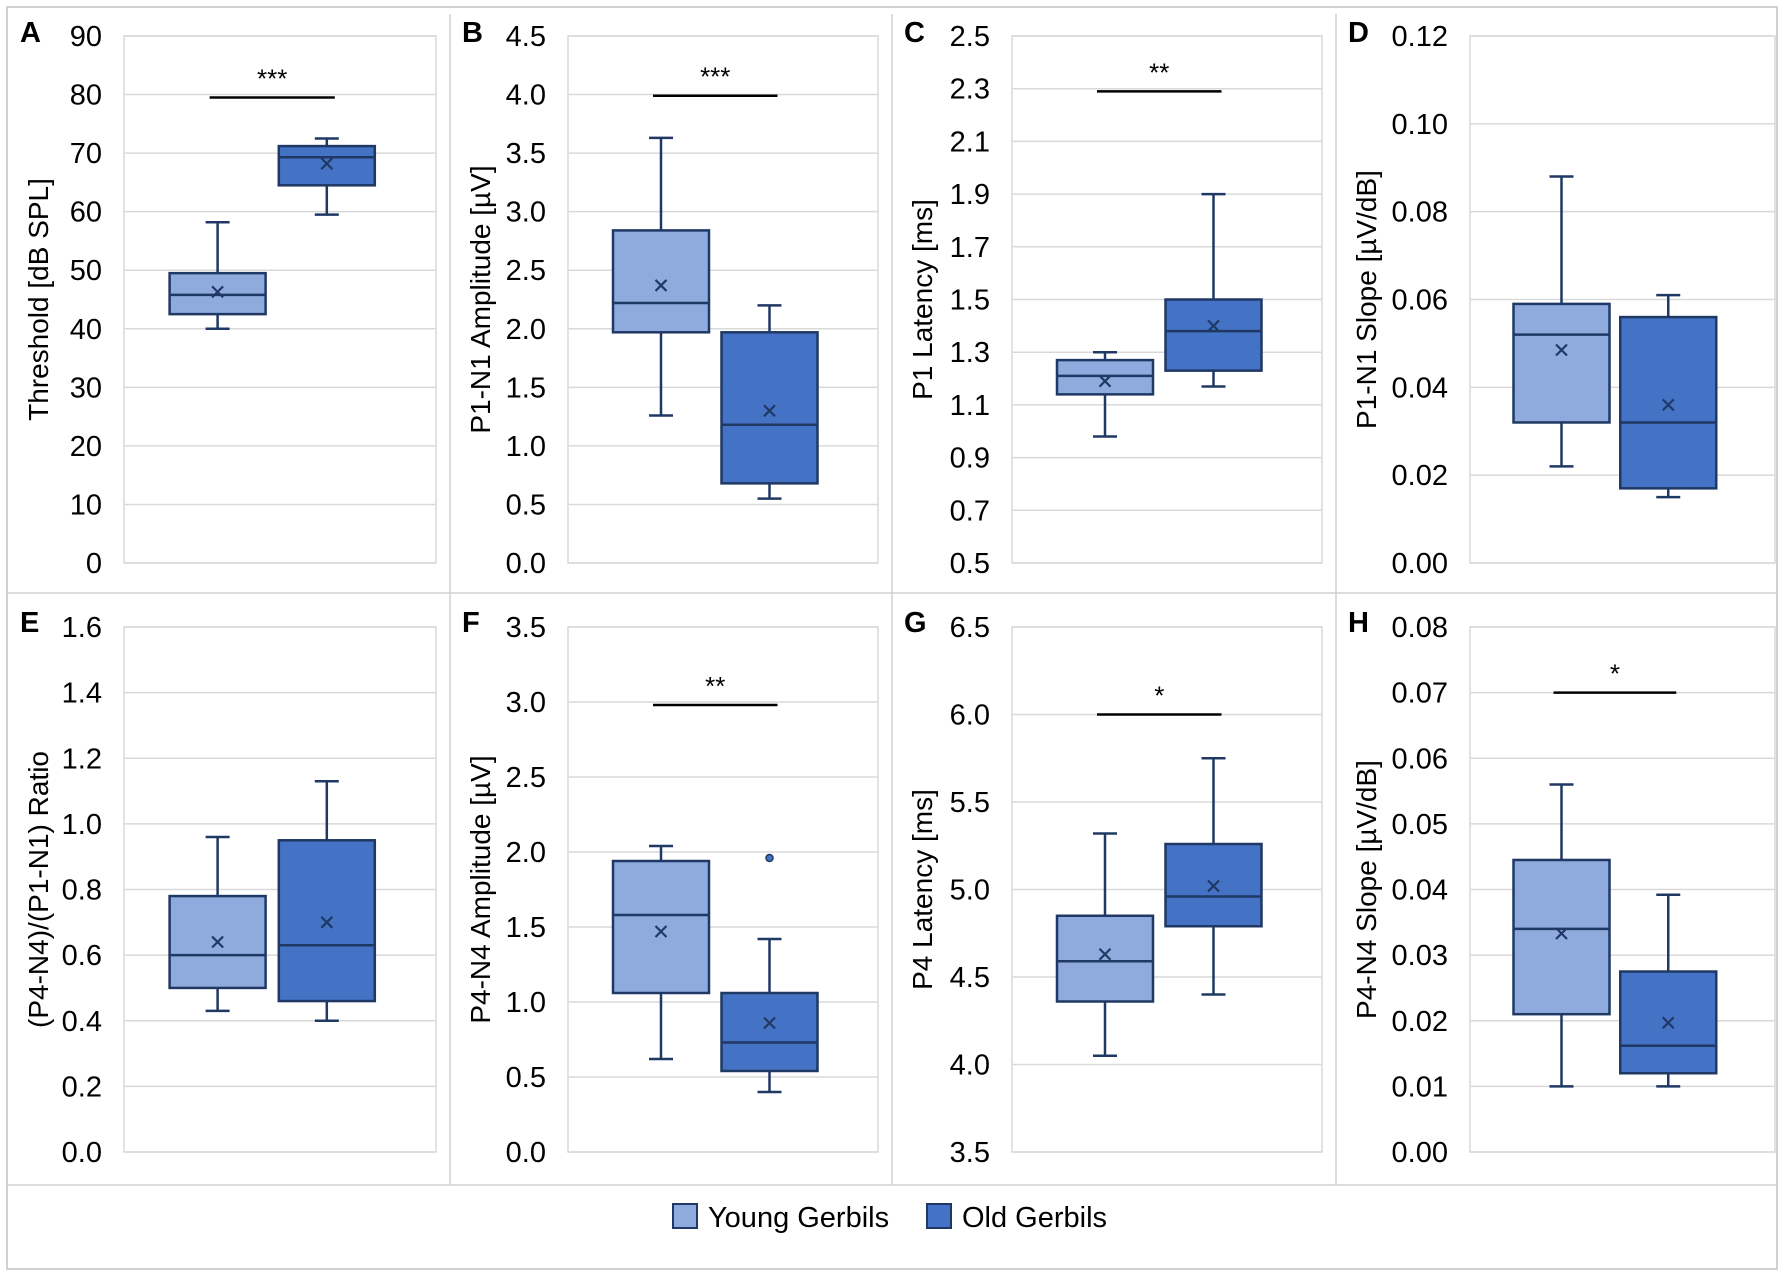 The image size is (1784, 1276). What do you see at coordinates (480, 889) in the screenshot?
I see `y-axis-label: P4-N4 Amplitude [µV]` at bounding box center [480, 889].